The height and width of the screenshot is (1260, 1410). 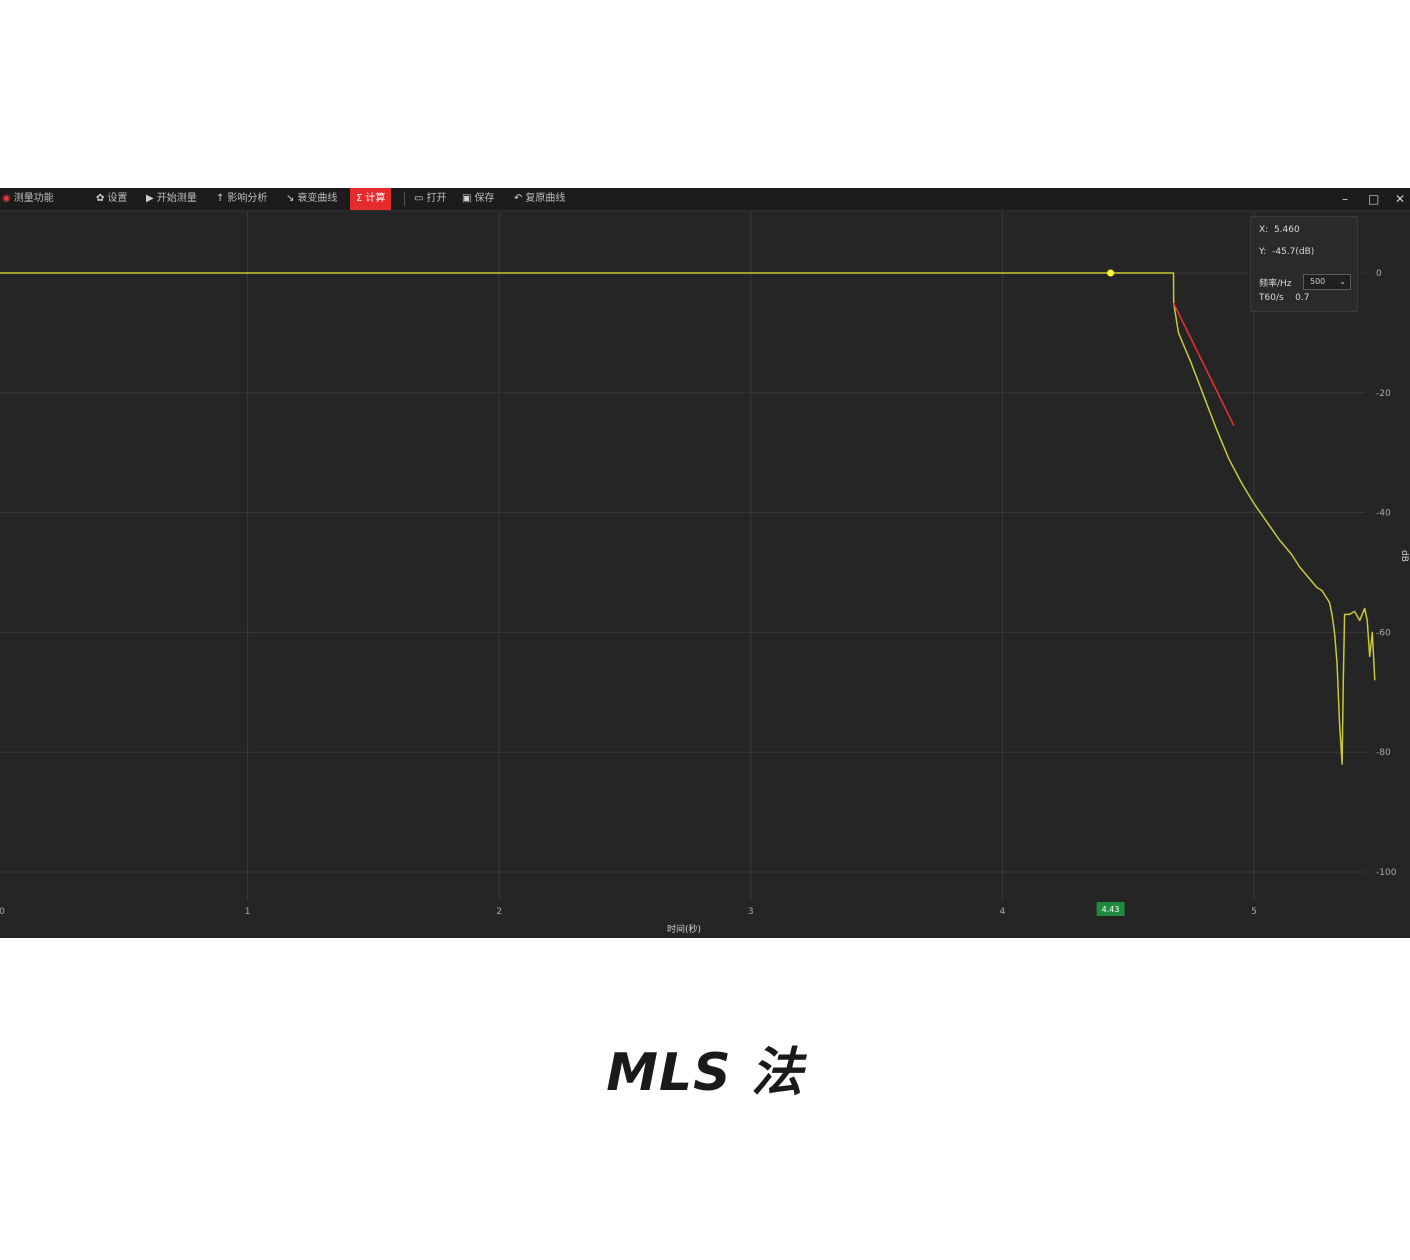 I want to click on start-measure-button: ▶ 开始测量, so click(x=171, y=199).